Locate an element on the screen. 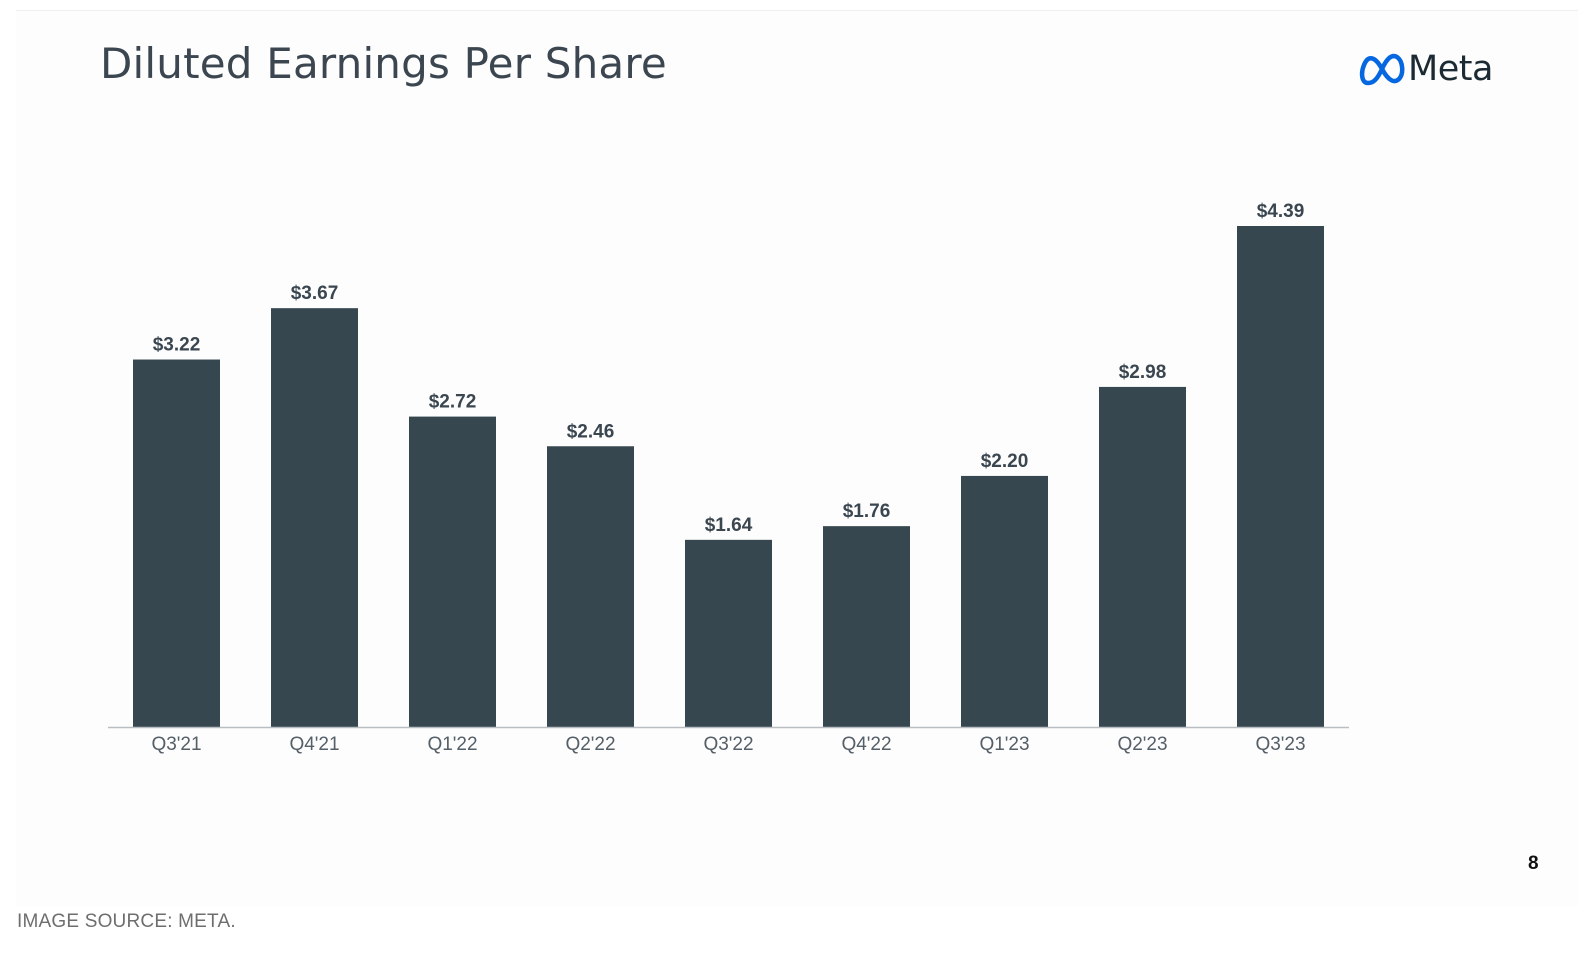 The image size is (1594, 960). meta-infinity-logo-icon is located at coordinates (1382, 69).